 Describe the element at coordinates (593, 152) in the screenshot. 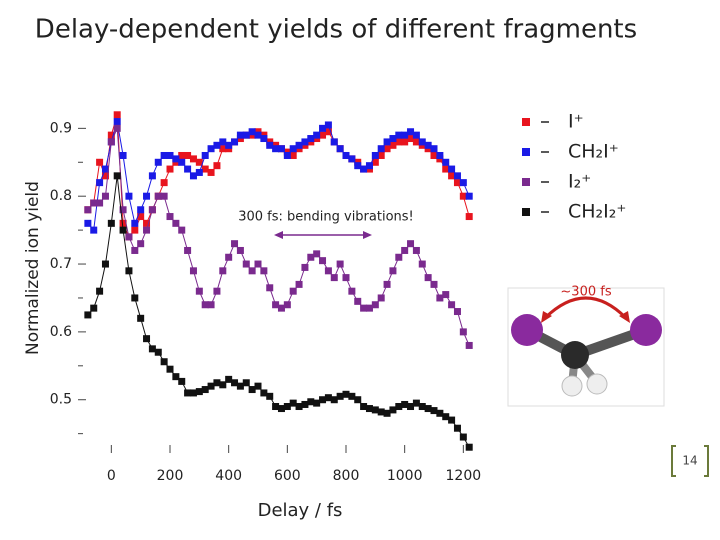

I see `legend-label: CH₂I⁺` at that location.